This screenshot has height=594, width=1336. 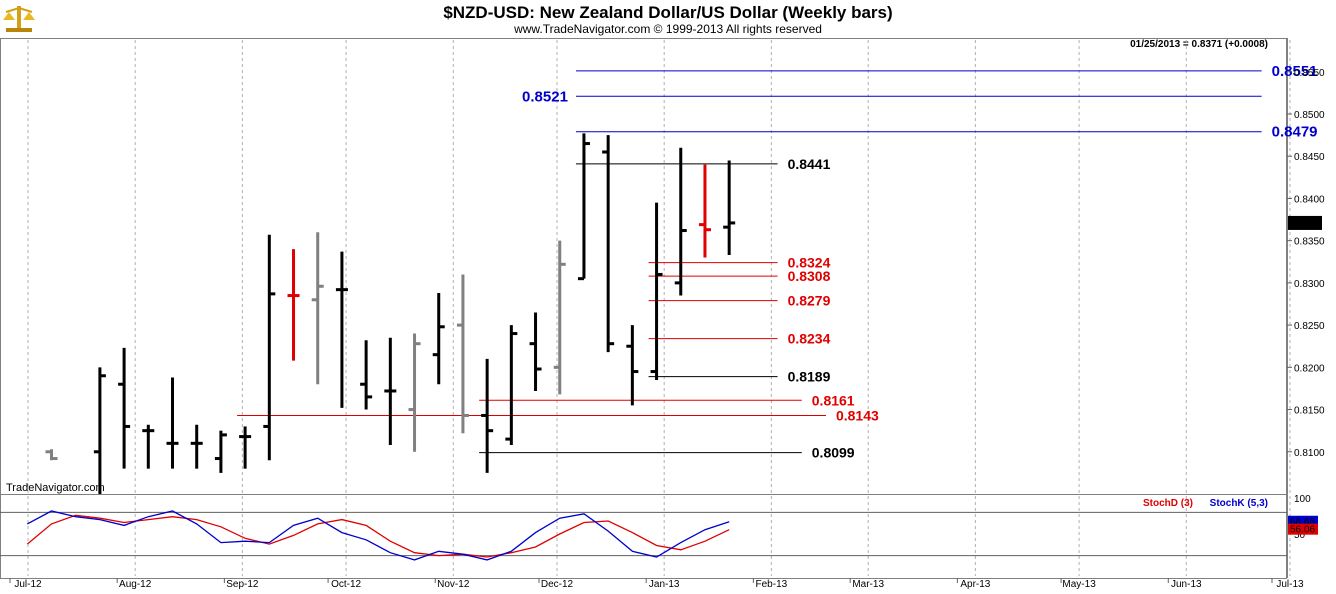 What do you see at coordinates (809, 263) in the screenshot?
I see `level-label: 0.8324` at bounding box center [809, 263].